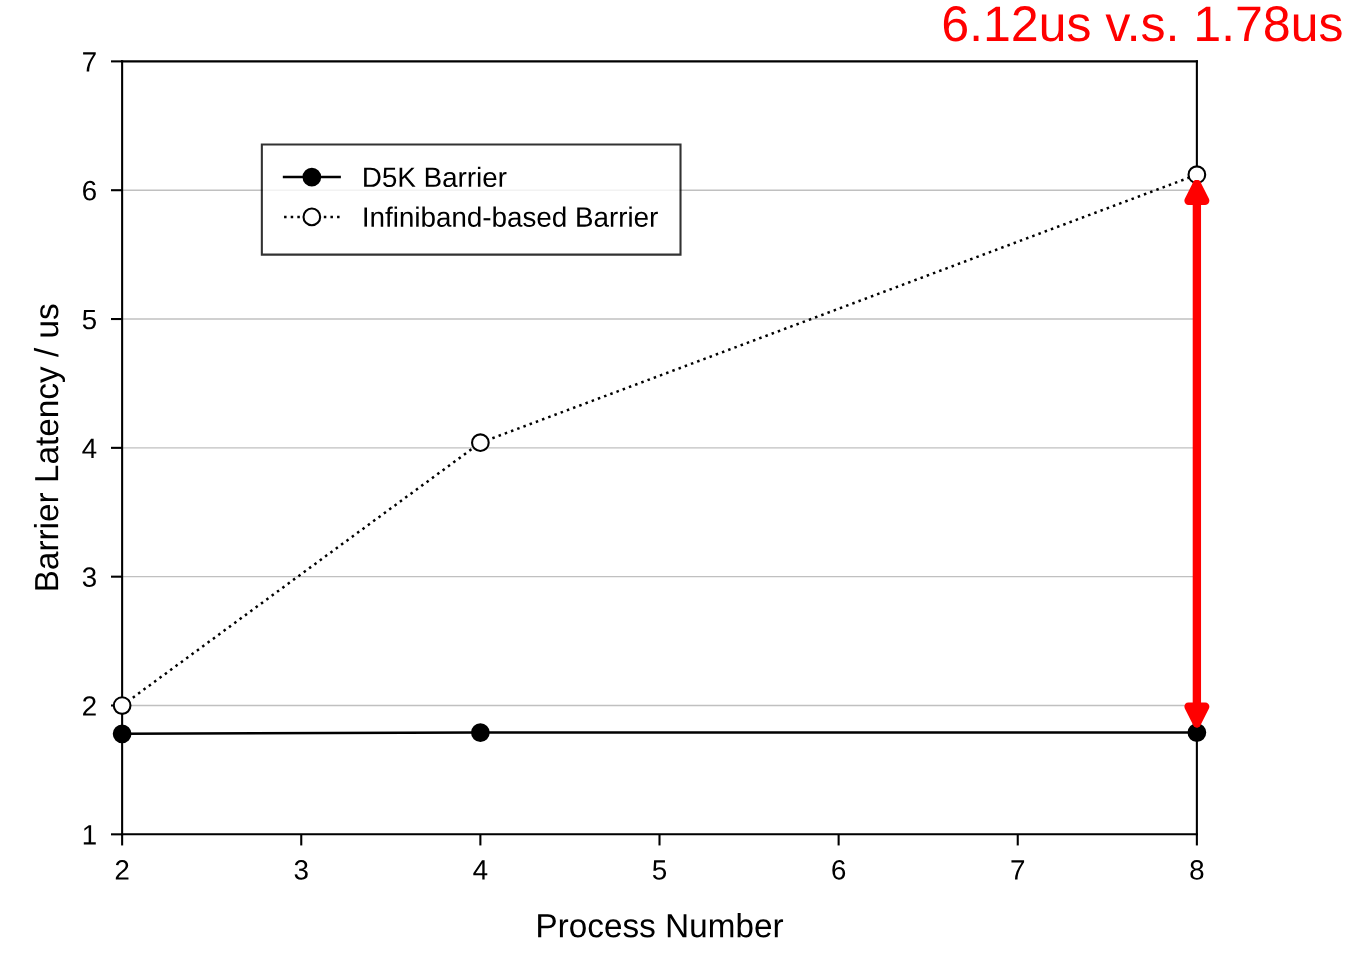 This screenshot has height=959, width=1357. Describe the element at coordinates (1197, 870) in the screenshot. I see `x-tick-label: 8` at that location.